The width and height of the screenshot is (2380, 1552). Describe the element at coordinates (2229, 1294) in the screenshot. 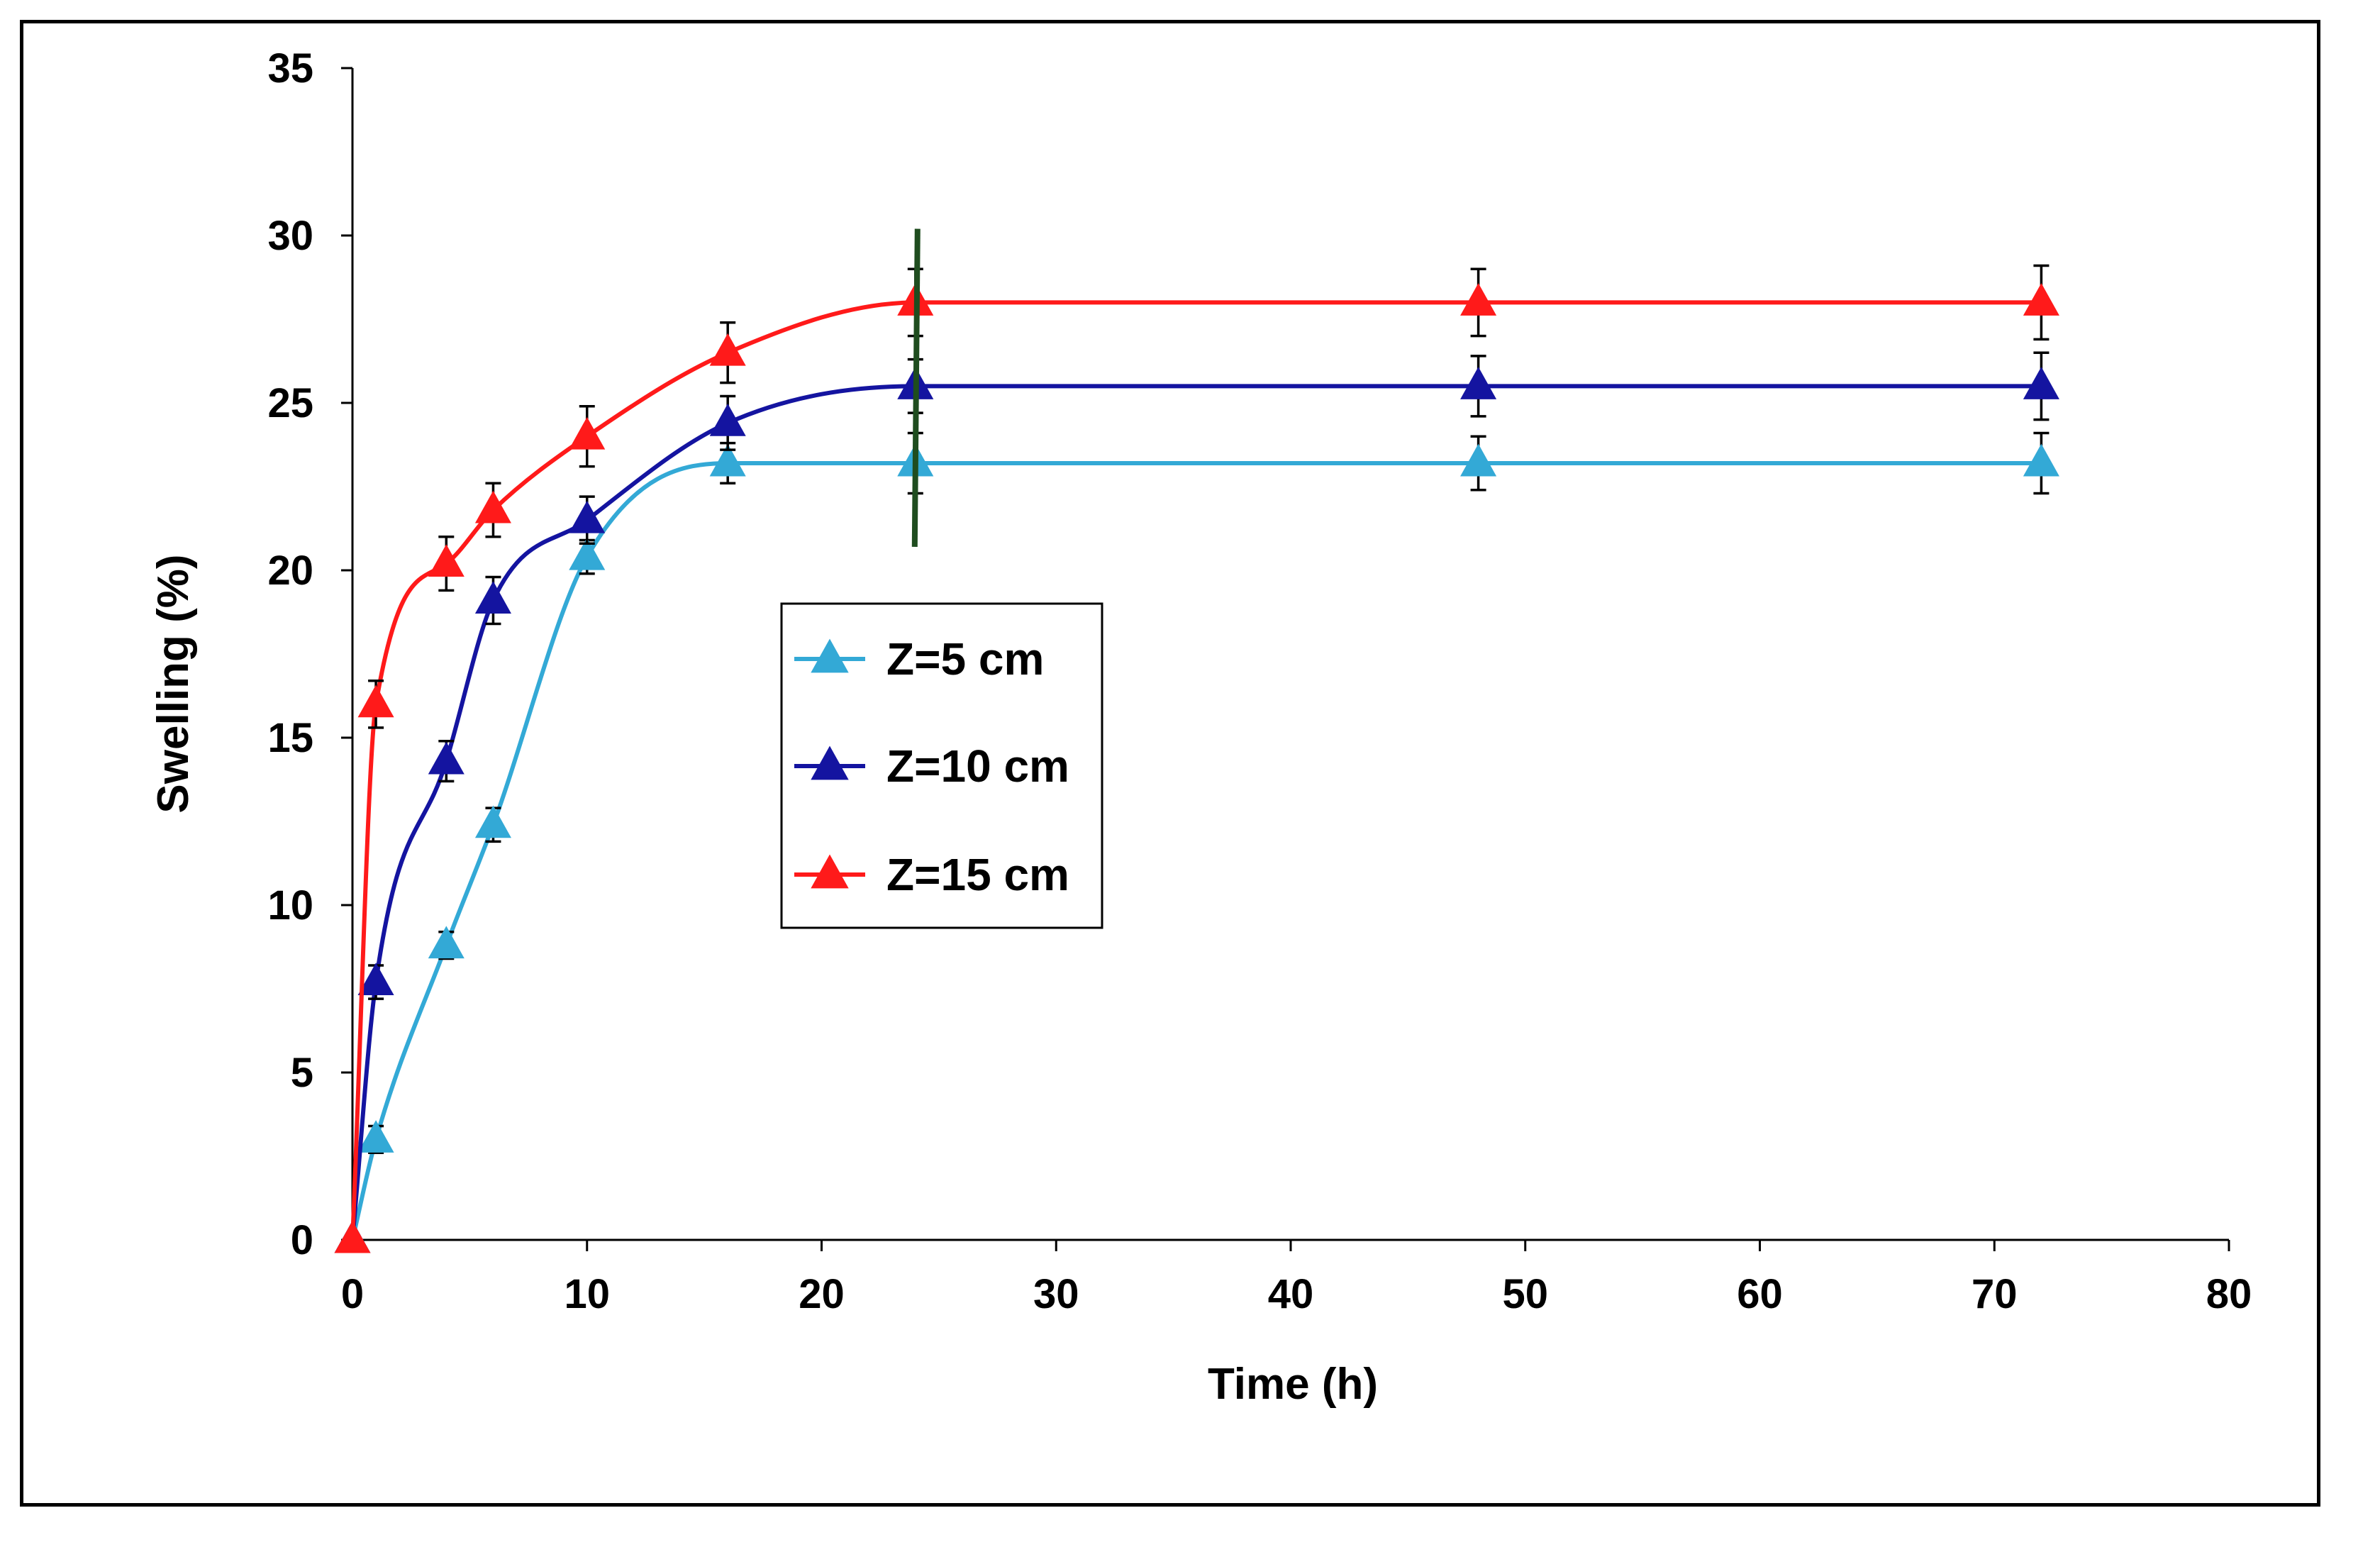

I see `x-tick-label: 80` at that location.